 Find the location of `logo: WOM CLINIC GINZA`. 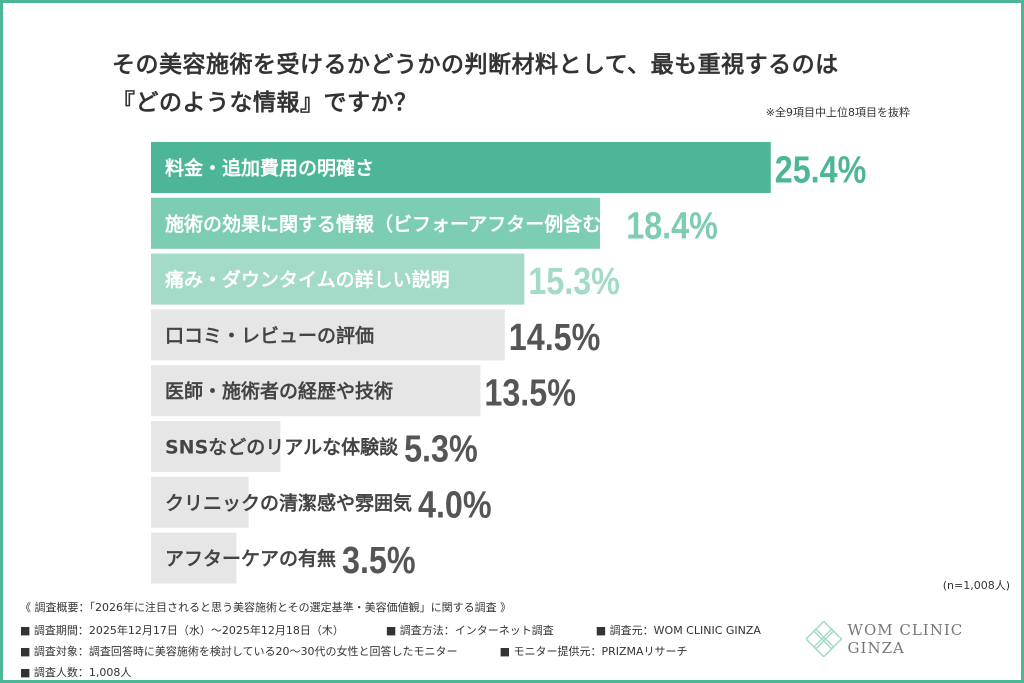

logo: WOM CLINIC GINZA is located at coordinates (915, 639).